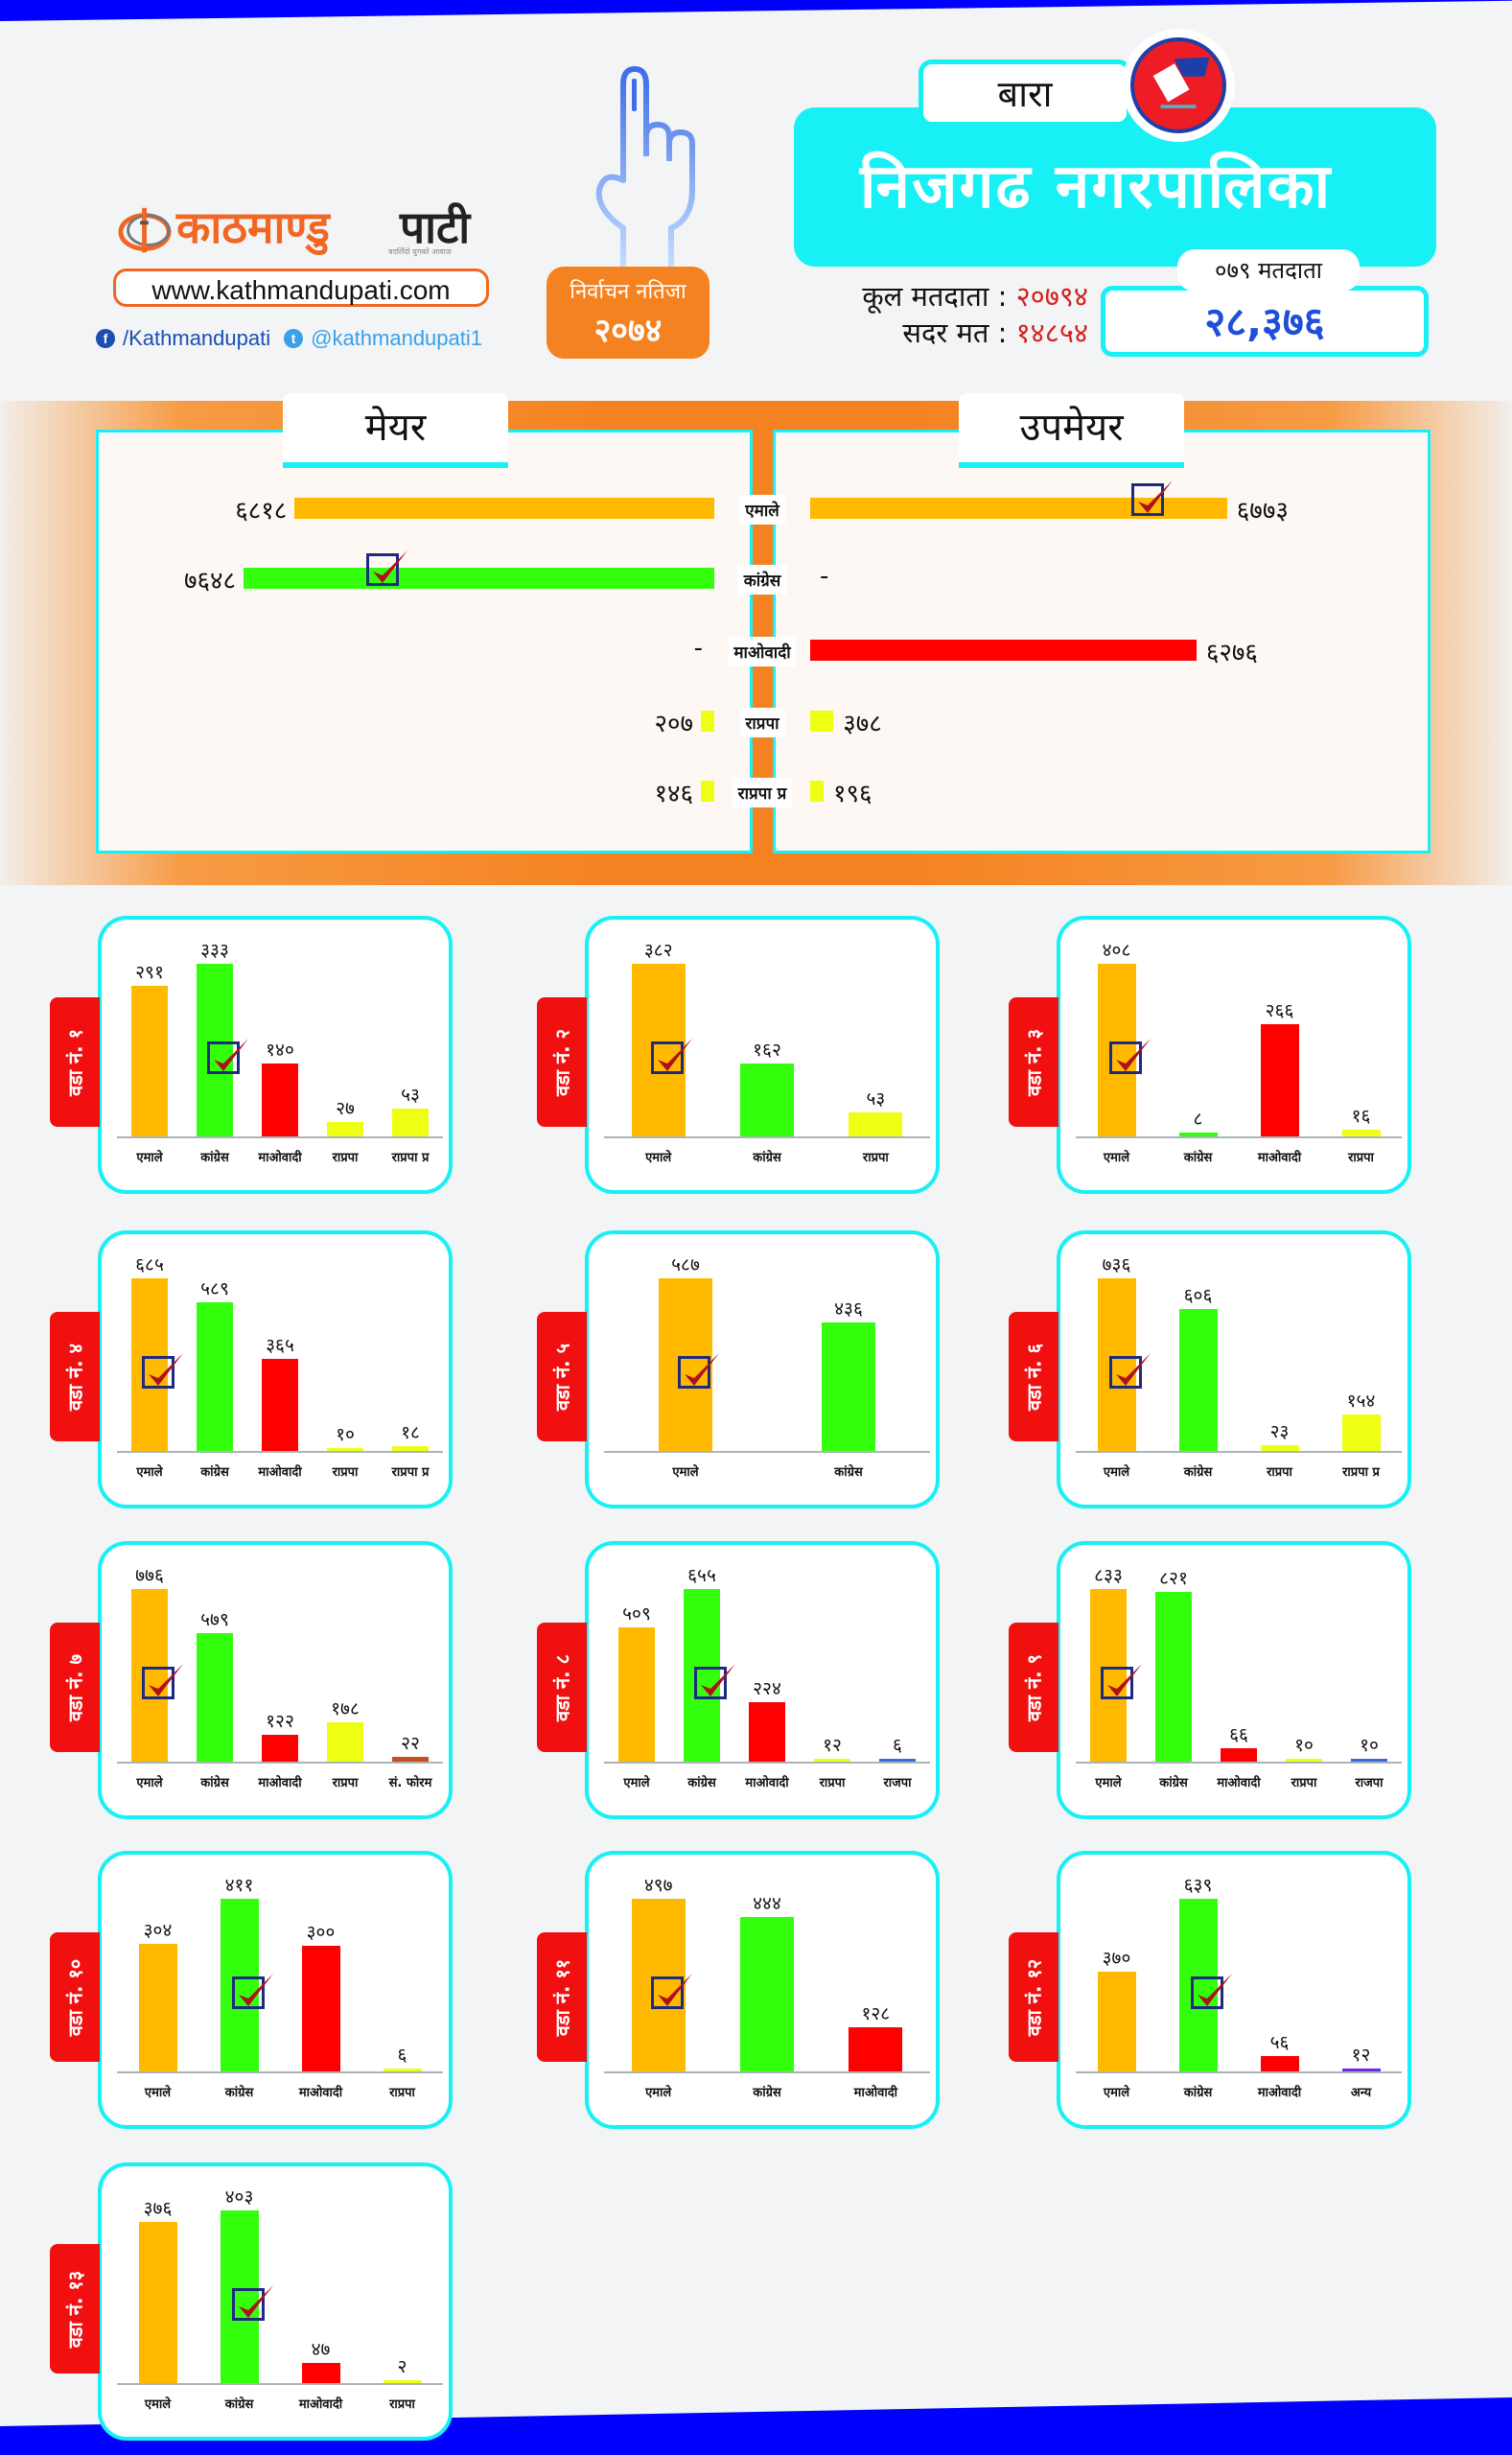  Describe the element at coordinates (562, 1687) in the screenshot. I see `ward-label-tab: वडा नं. ८` at that location.